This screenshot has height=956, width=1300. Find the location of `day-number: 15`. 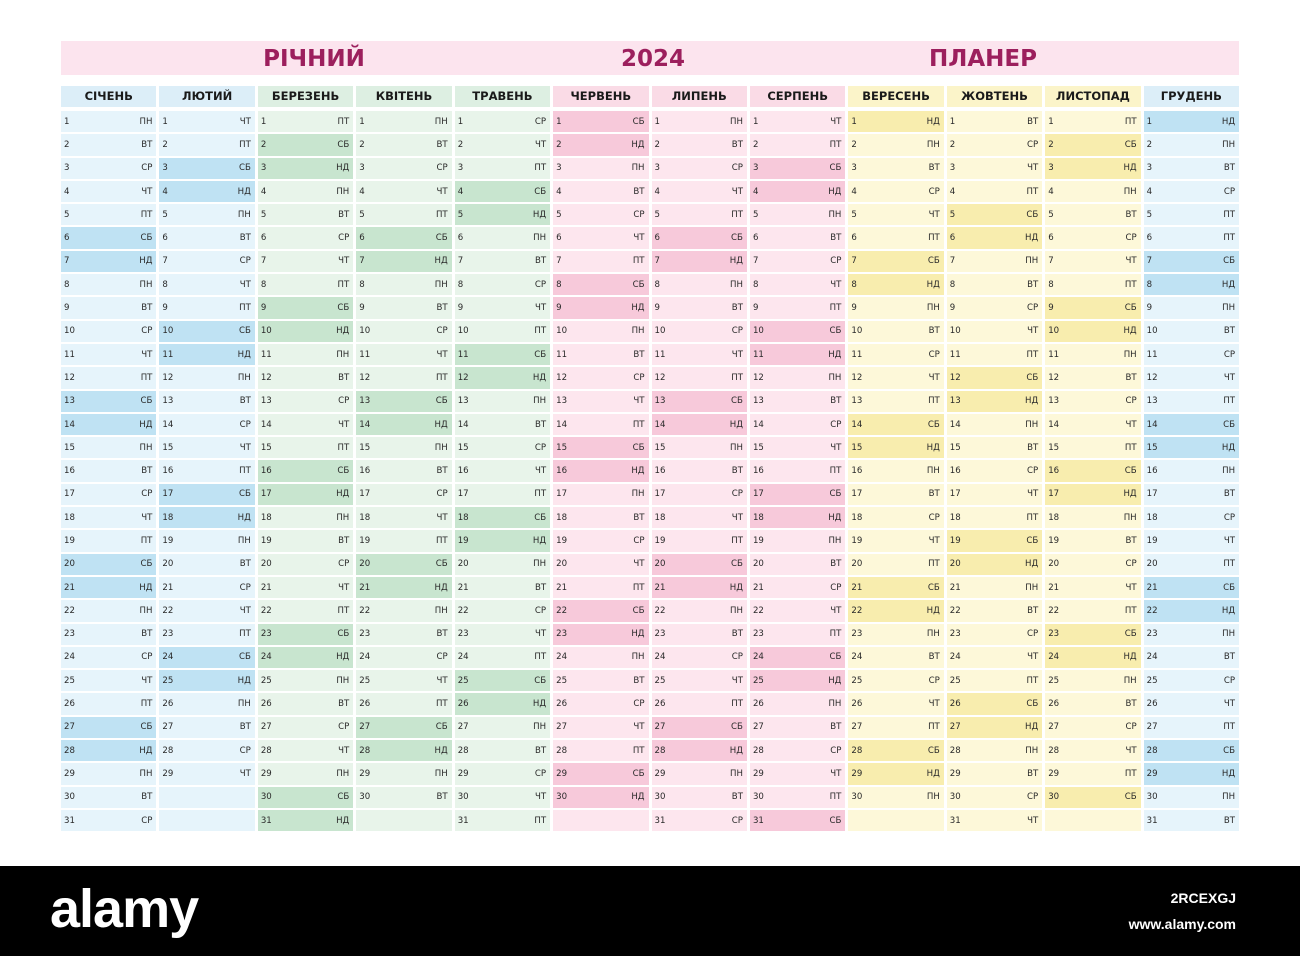

day-number: 15 is located at coordinates (69, 447).